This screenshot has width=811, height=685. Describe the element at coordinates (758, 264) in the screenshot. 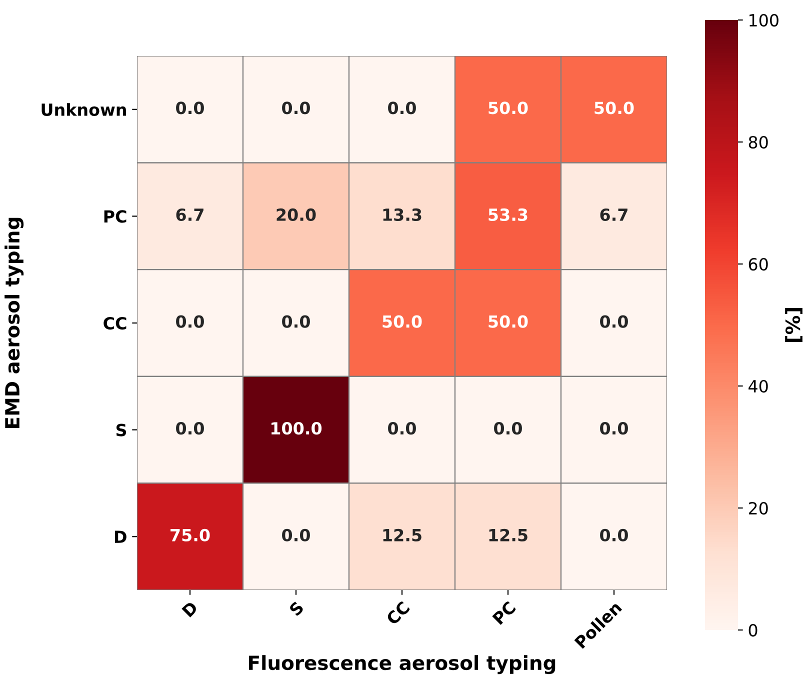

I see `color-bar-label: 60` at that location.